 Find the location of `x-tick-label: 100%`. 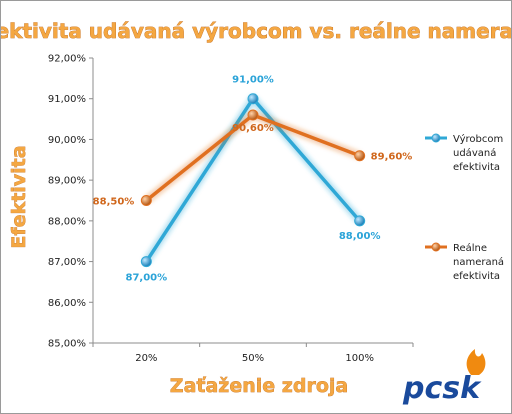

x-tick-label: 100% is located at coordinates (359, 358).